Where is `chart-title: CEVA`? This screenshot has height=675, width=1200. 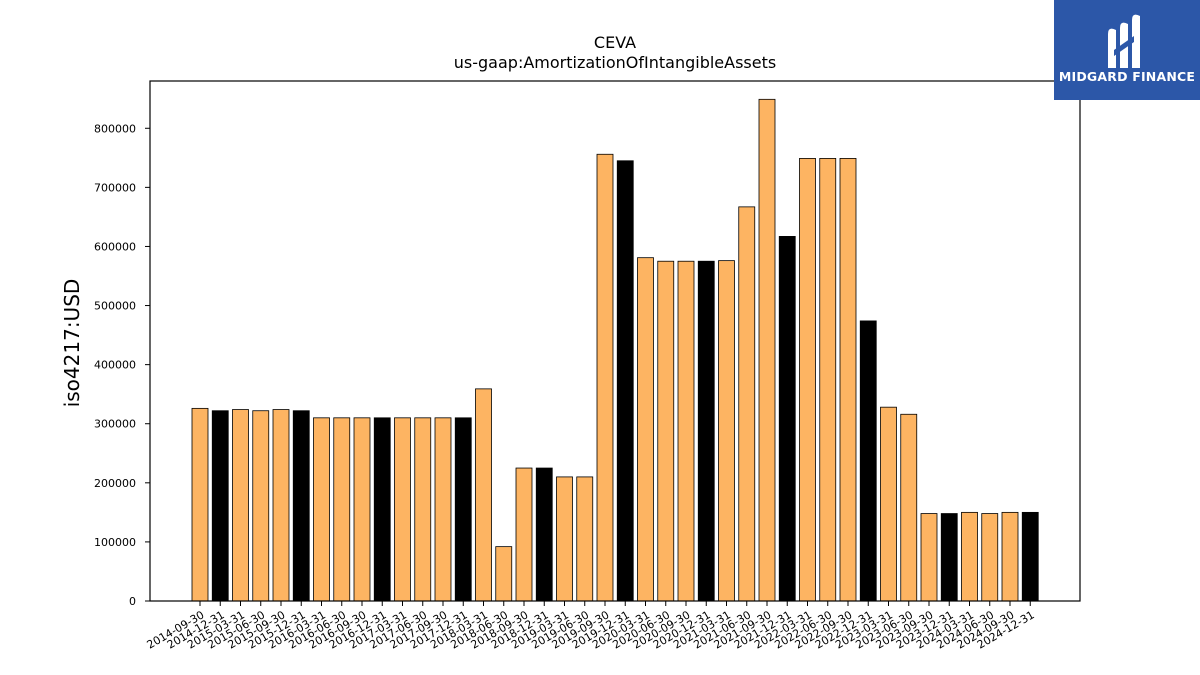
chart-title: CEVA is located at coordinates (615, 42).